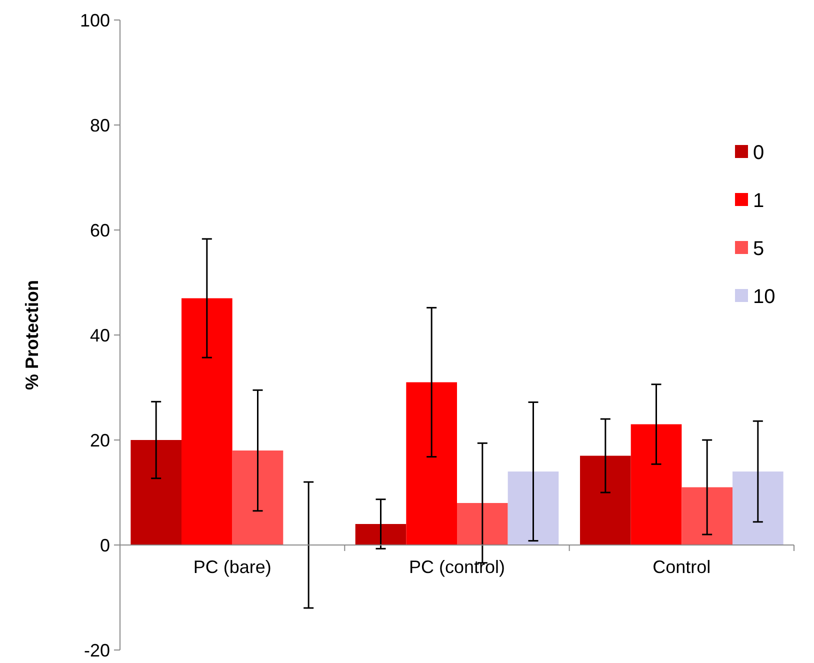 This screenshot has width=814, height=663. Describe the element at coordinates (764, 297) in the screenshot. I see `legend-label: 10` at that location.